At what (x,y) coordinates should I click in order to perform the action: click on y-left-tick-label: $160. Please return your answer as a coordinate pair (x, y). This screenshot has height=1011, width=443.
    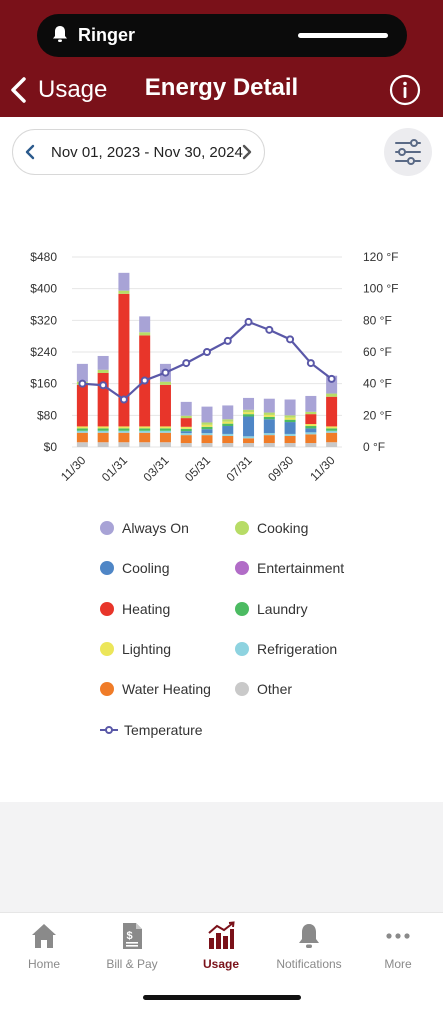
    Looking at the image, I should click on (43, 384).